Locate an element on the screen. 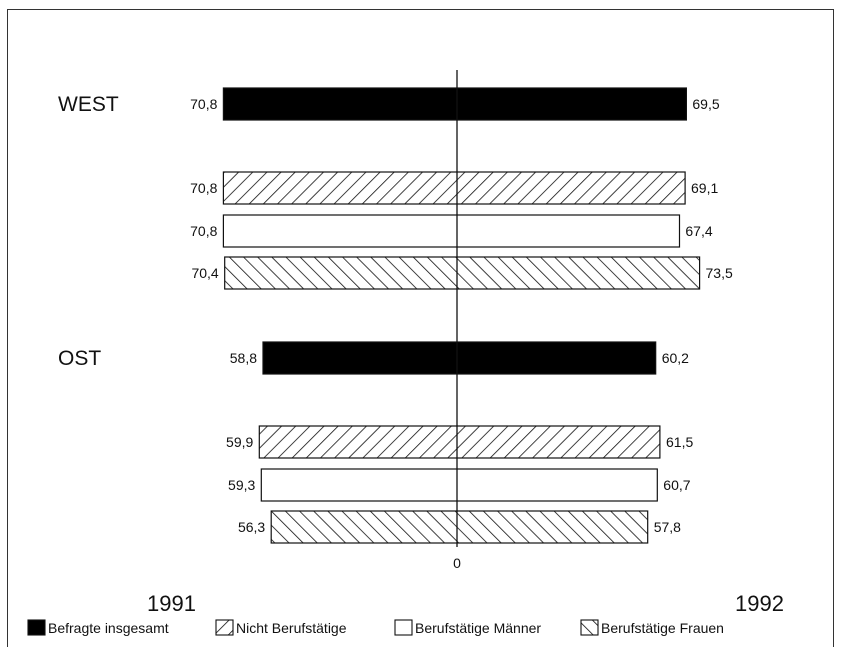 This screenshot has width=843, height=647. value-label-1991: 70,4 is located at coordinates (204, 273).